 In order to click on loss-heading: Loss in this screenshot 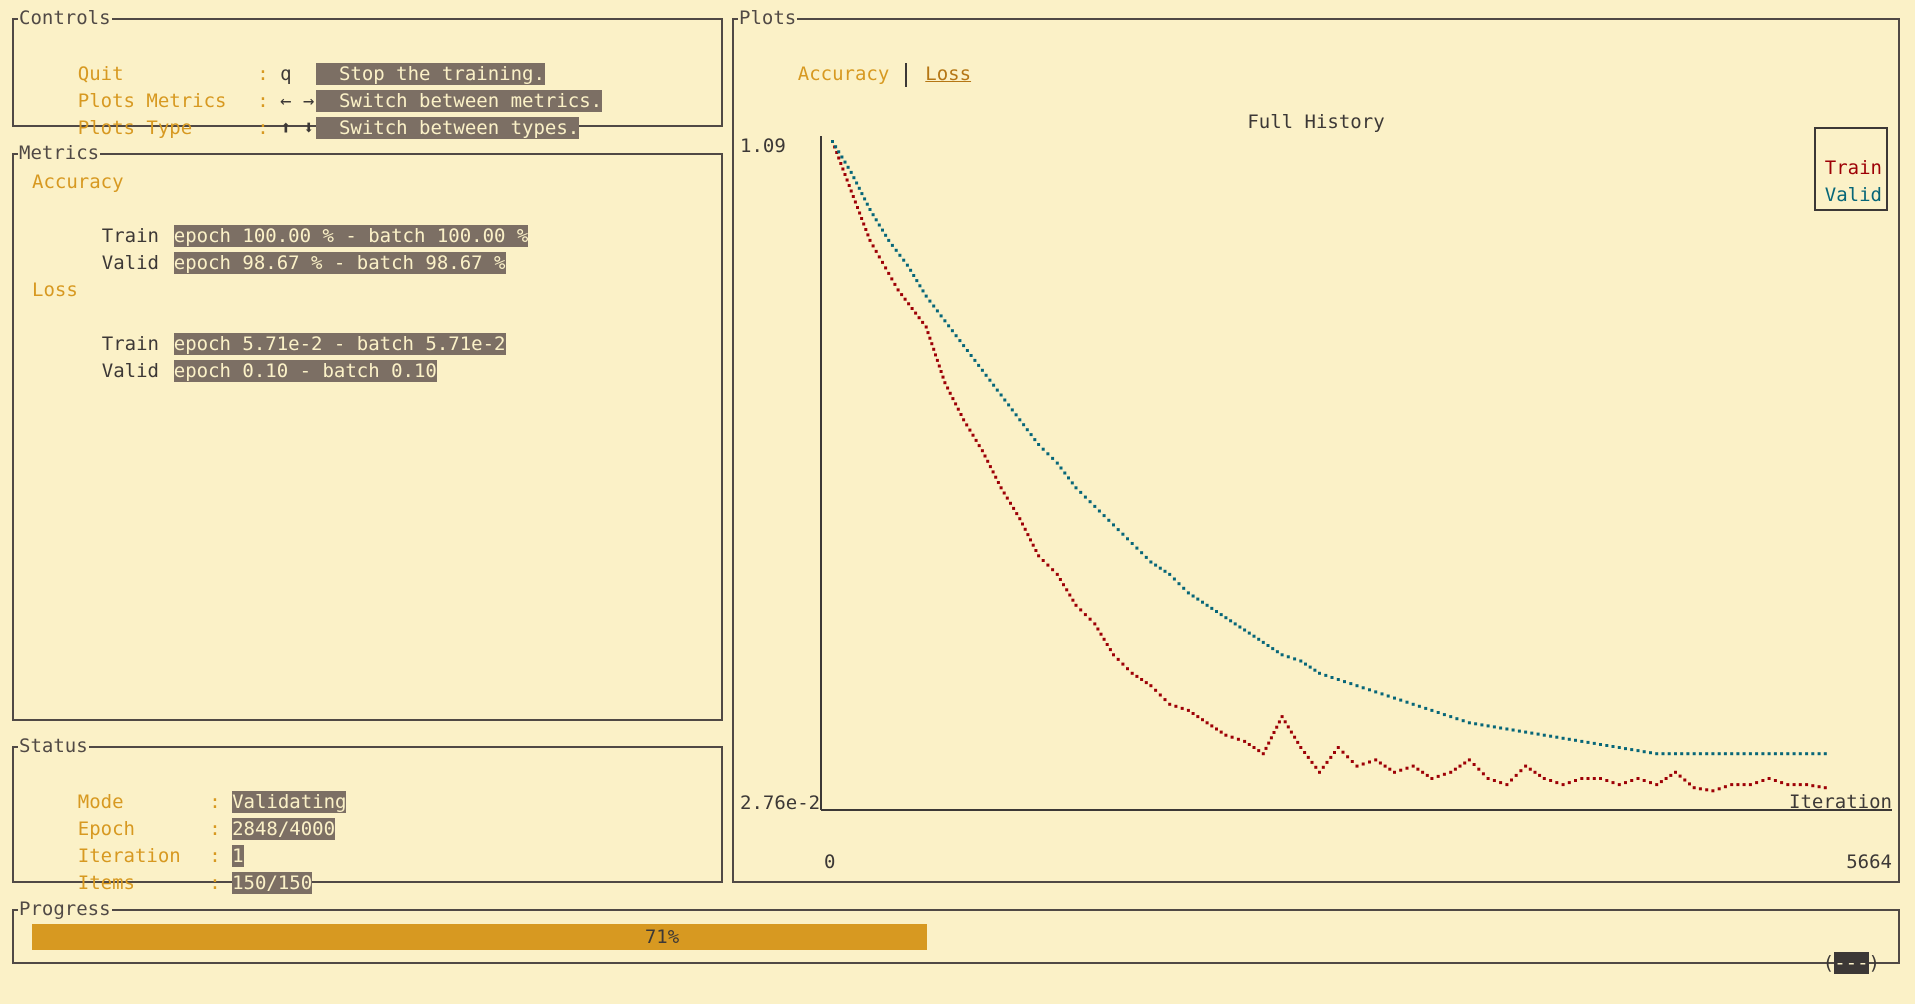, I will do `click(55, 290)`.